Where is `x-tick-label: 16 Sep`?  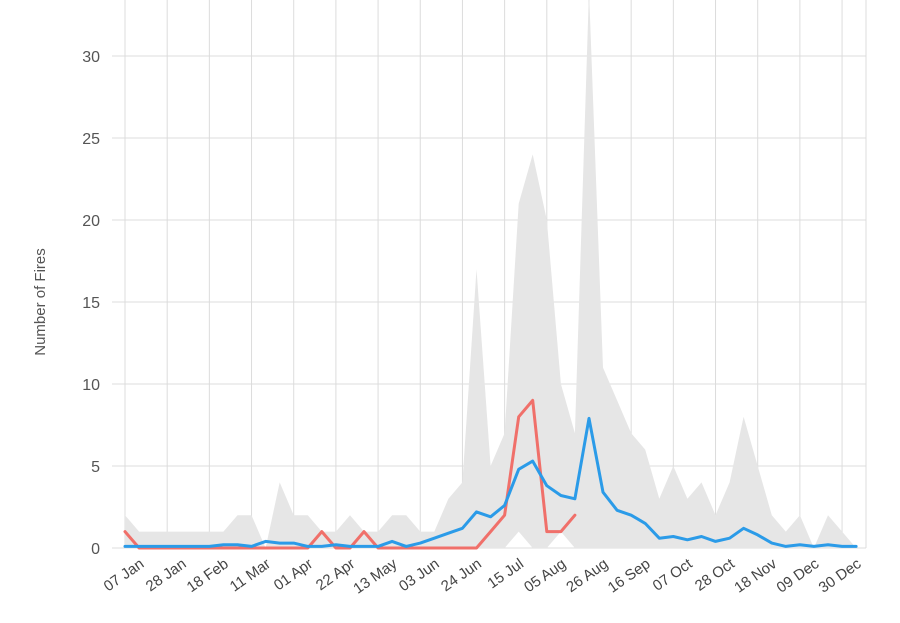 x-tick-label: 16 Sep is located at coordinates (629, 575).